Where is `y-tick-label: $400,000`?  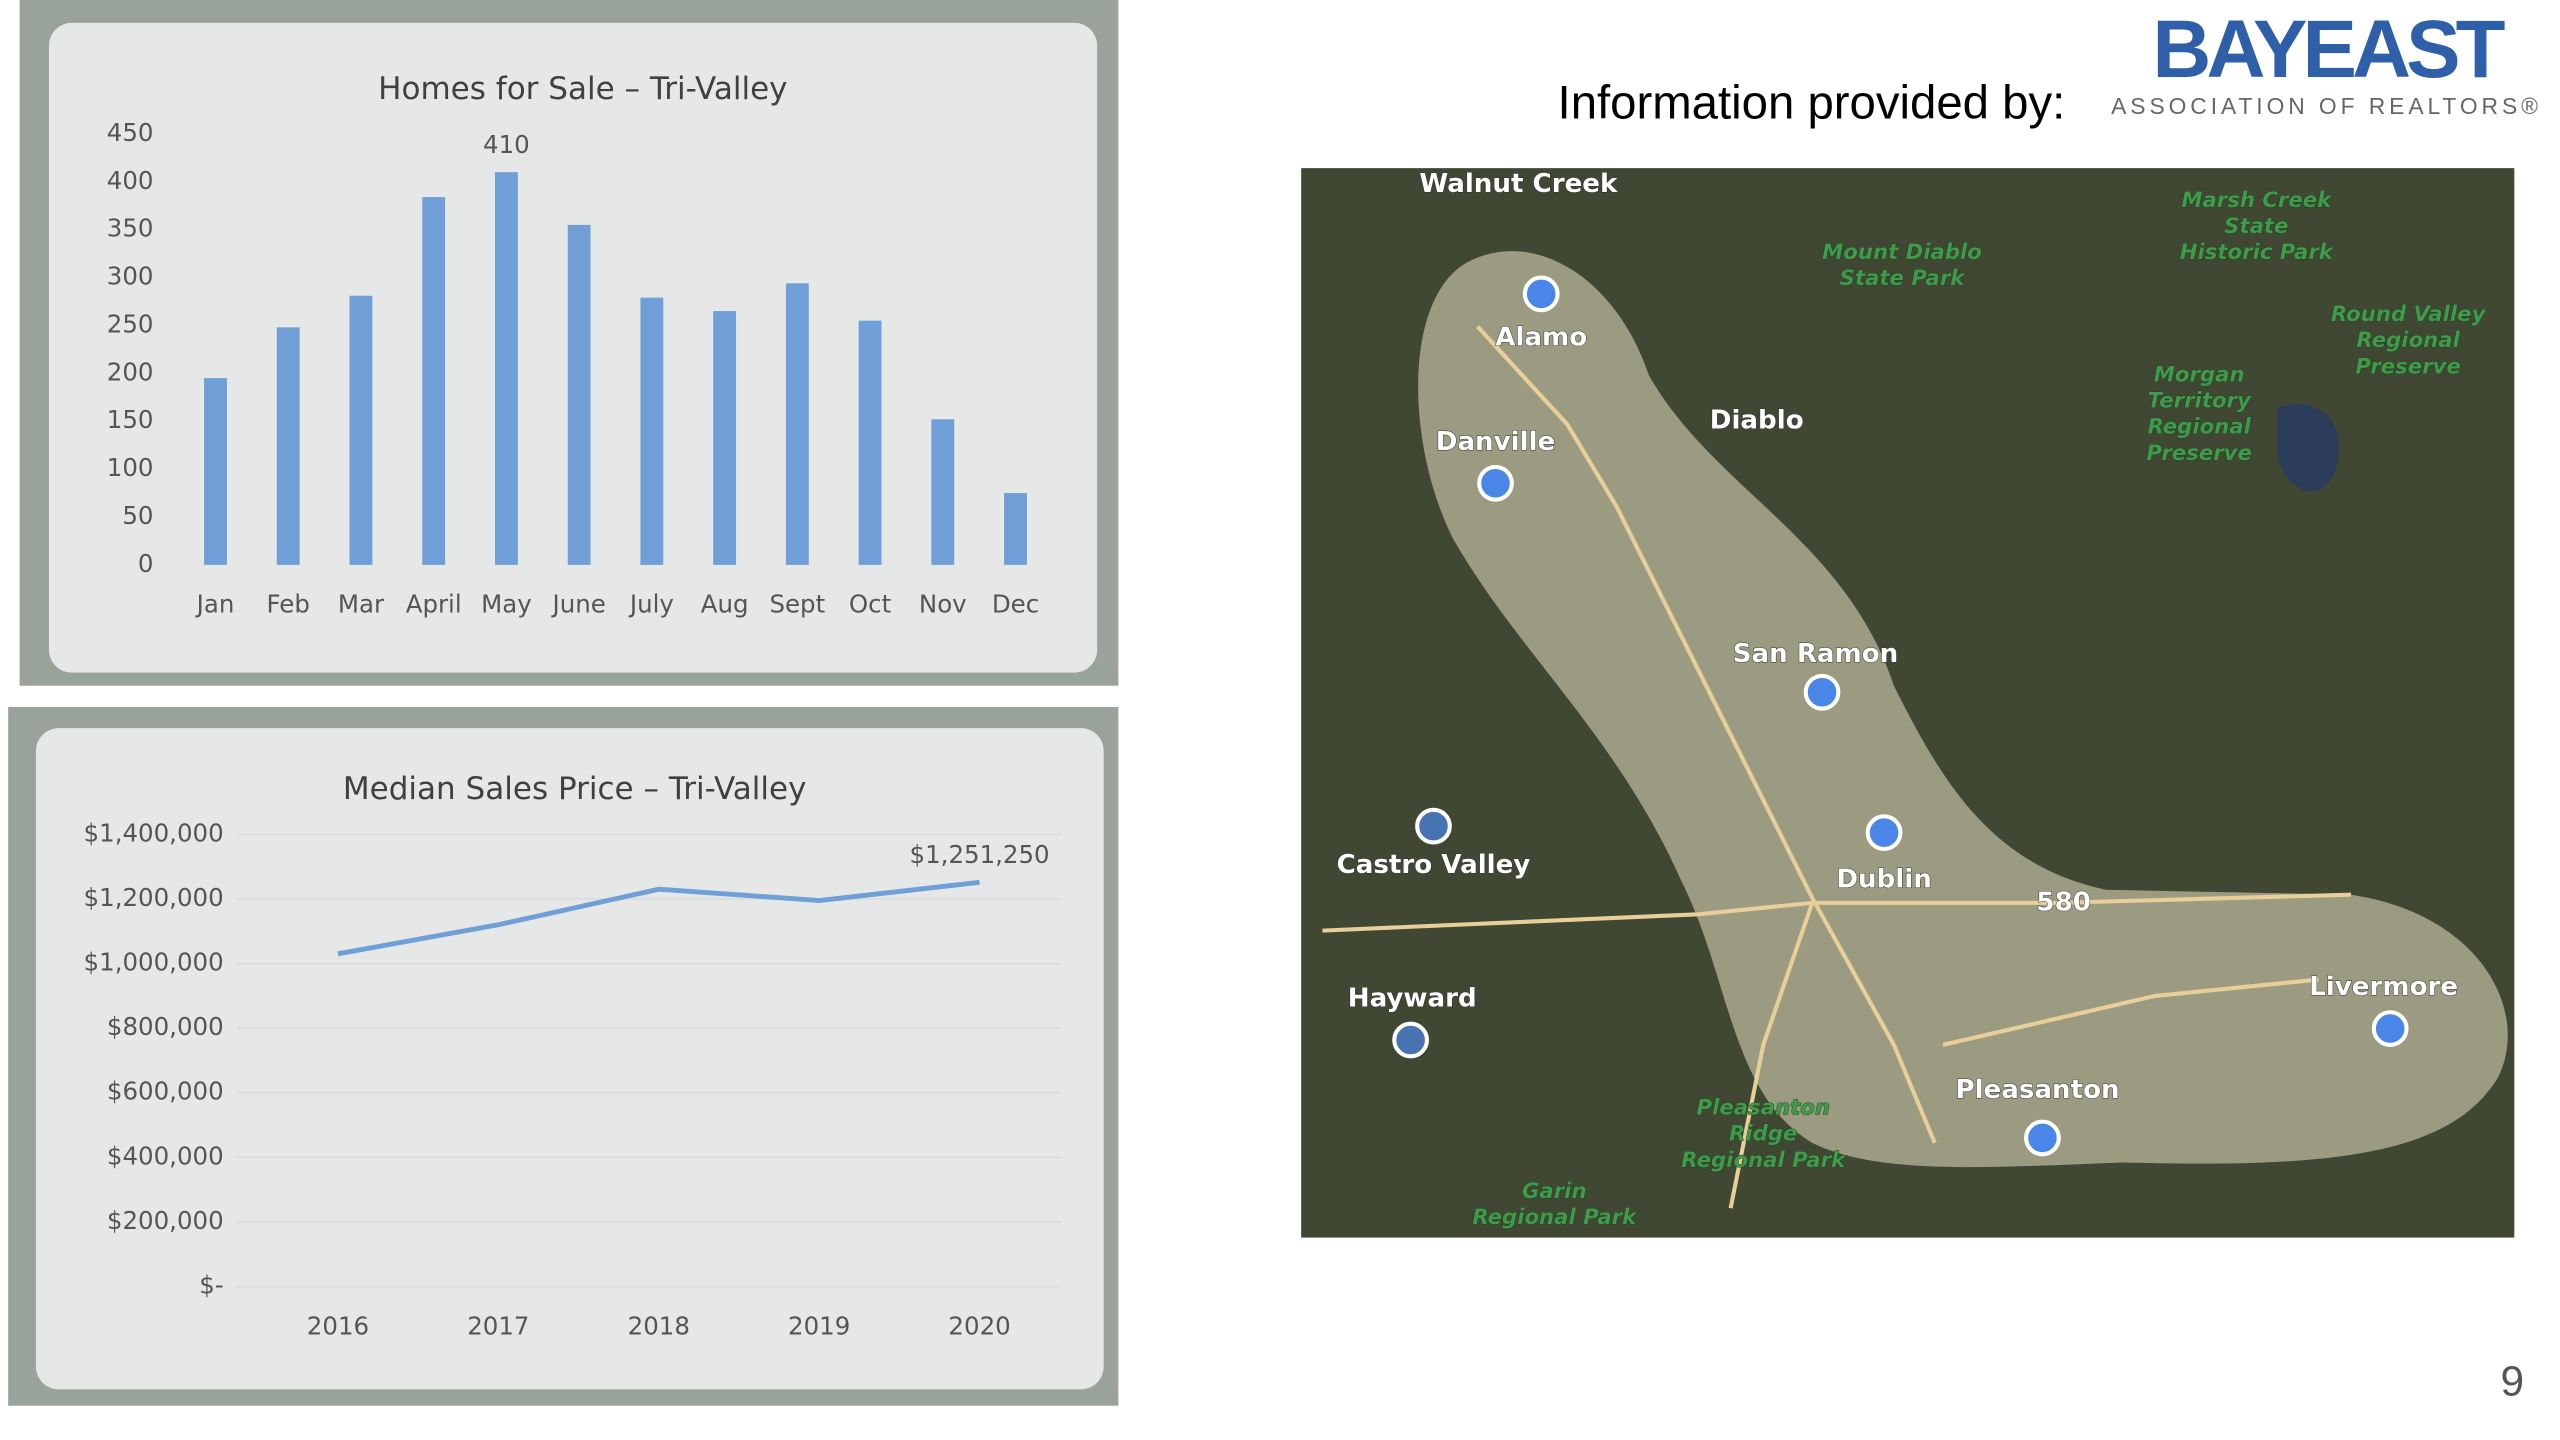
y-tick-label: $400,000 is located at coordinates (165, 1155).